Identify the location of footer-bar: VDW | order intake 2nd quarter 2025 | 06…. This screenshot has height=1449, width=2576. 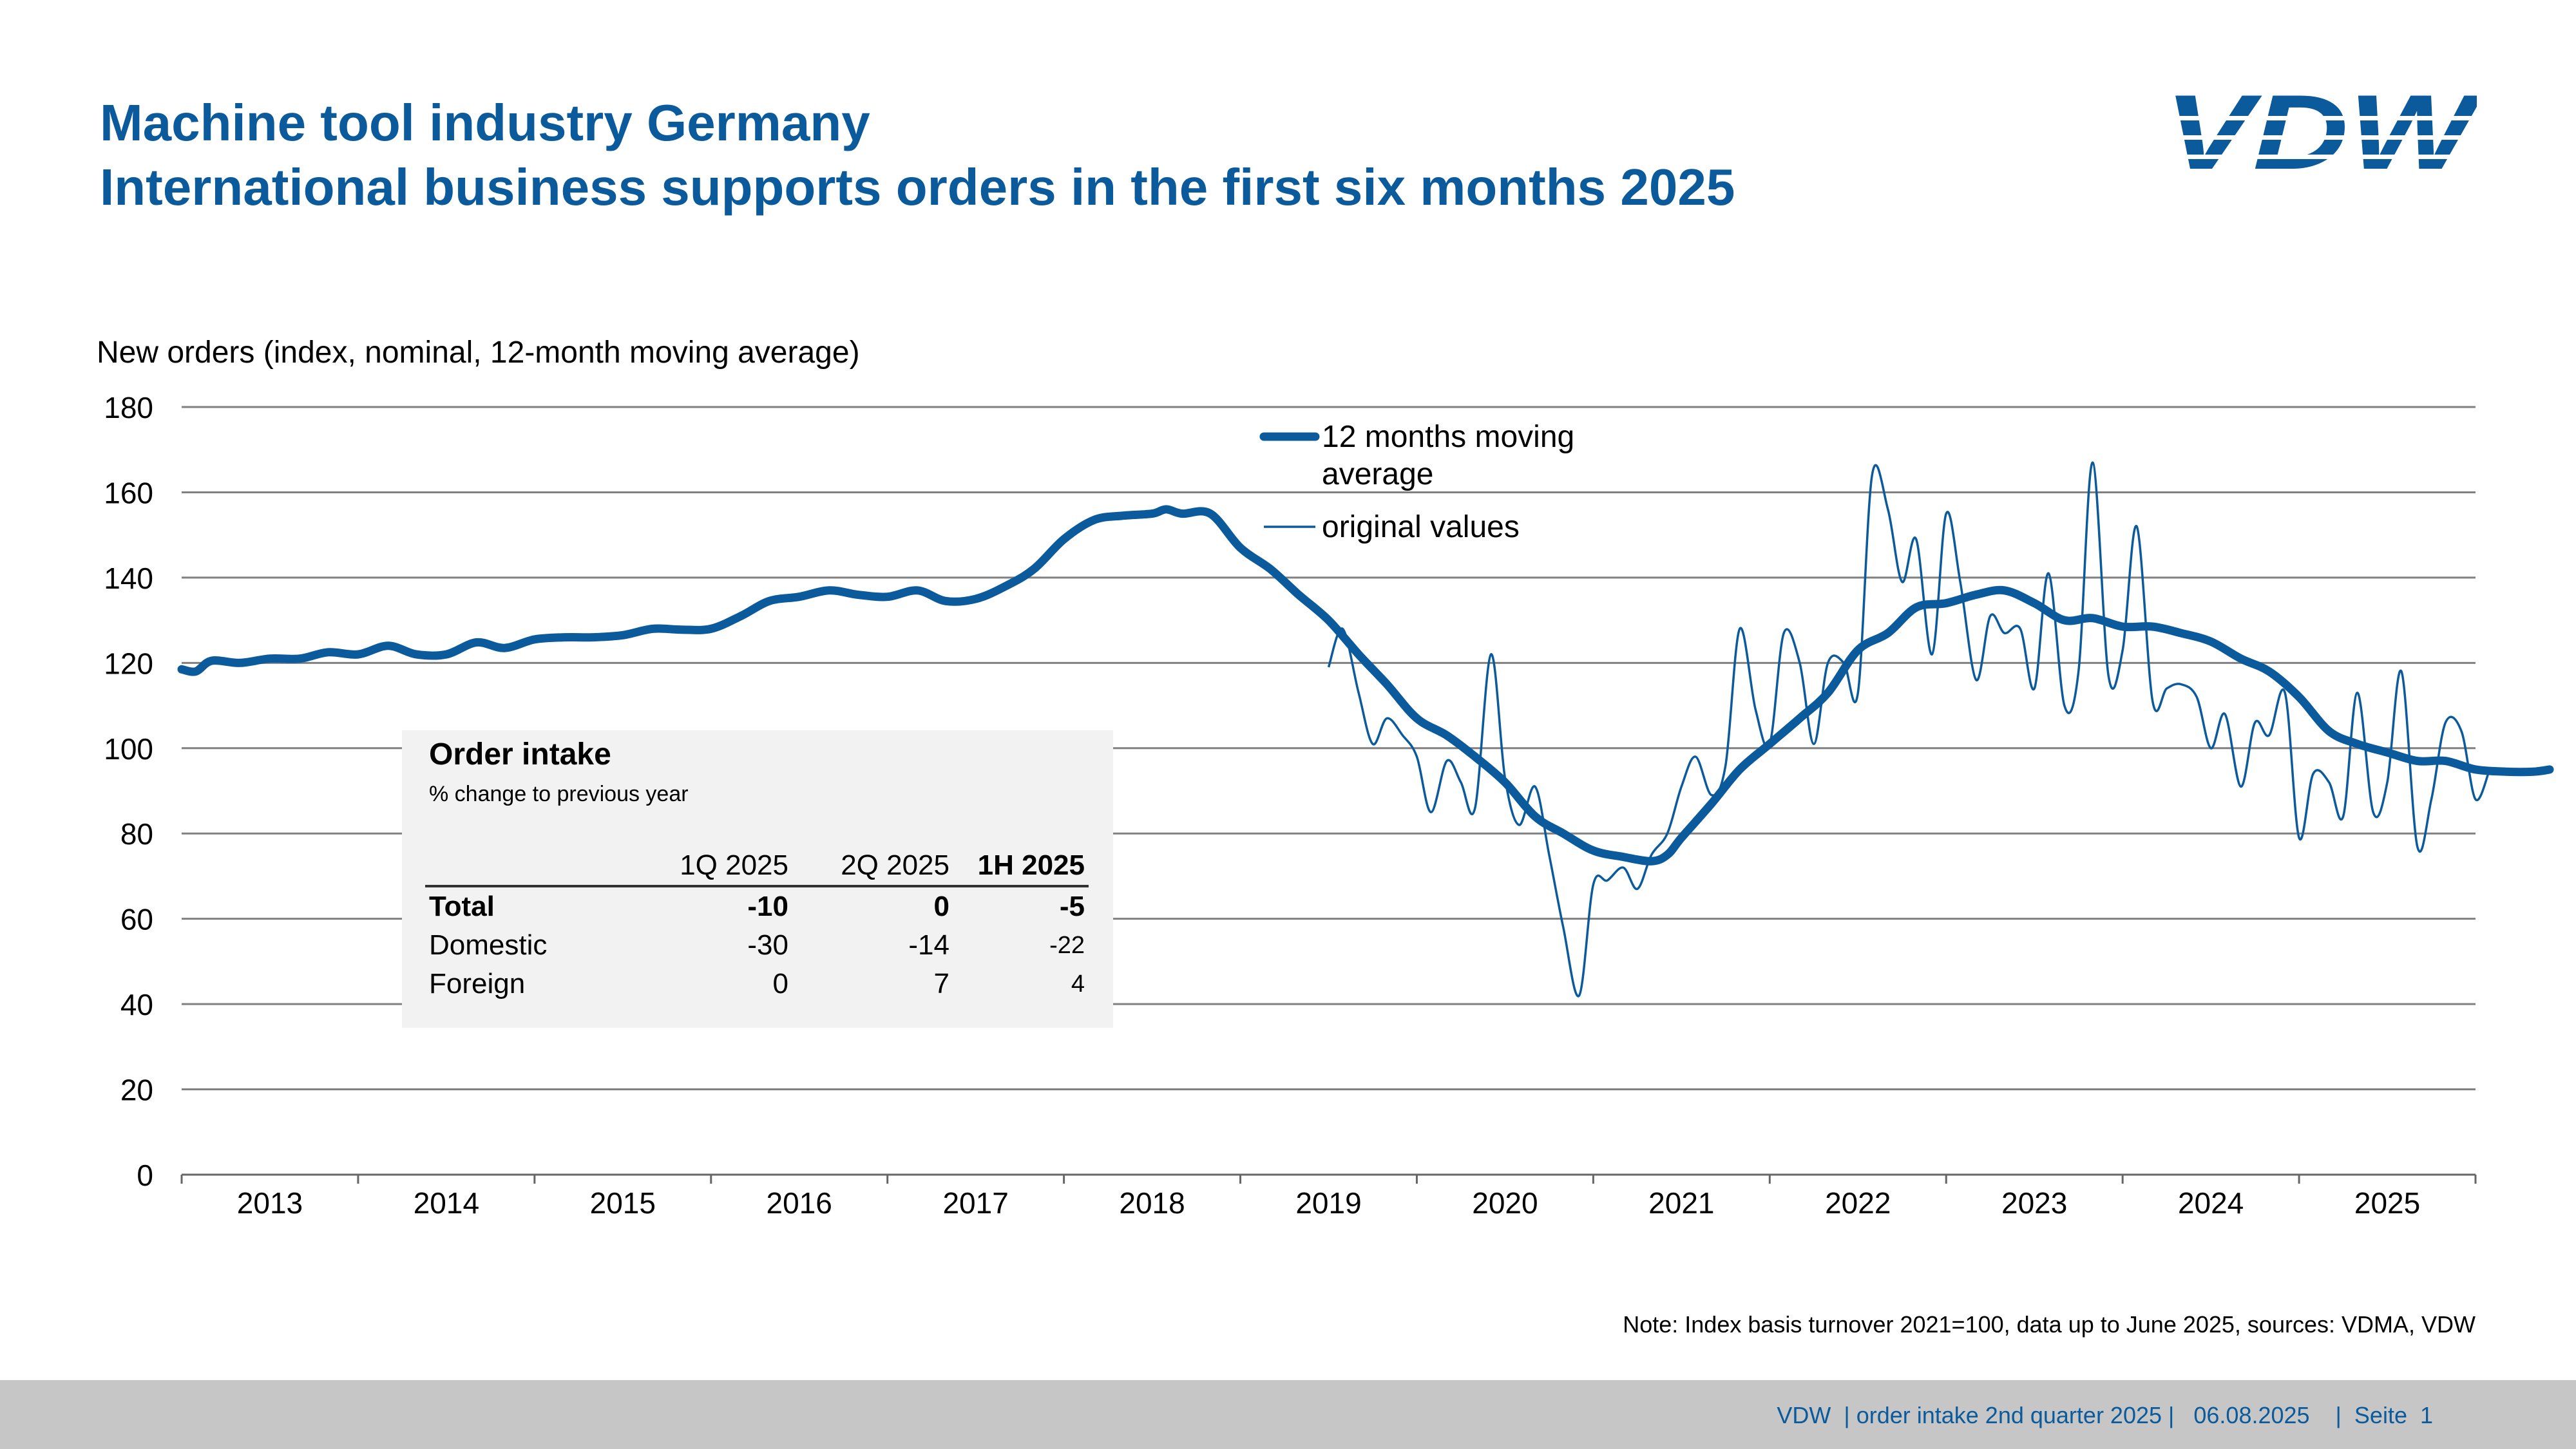
(1288, 1415).